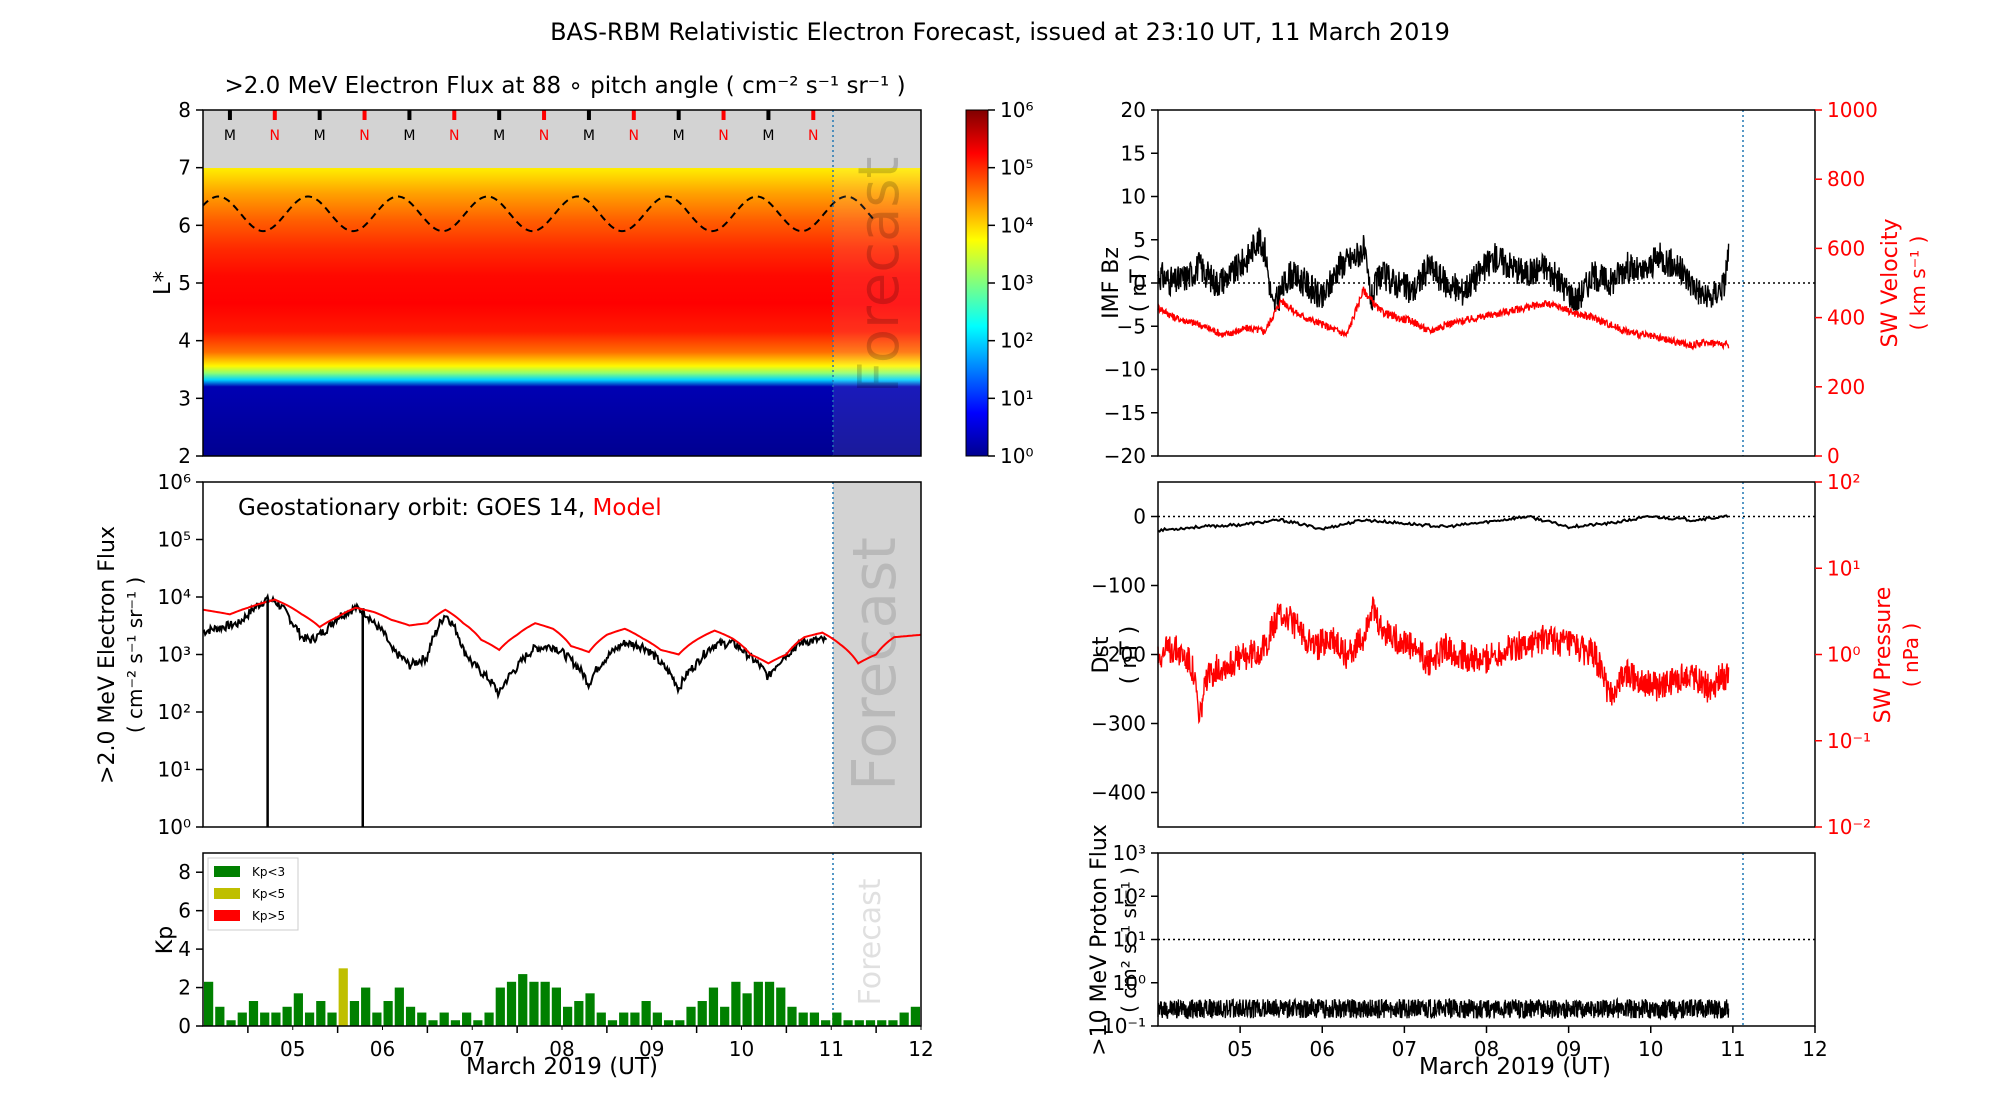 This screenshot has width=2000, height=1100. I want to click on geo-y-tick-label: 10⁶, so click(174, 482).